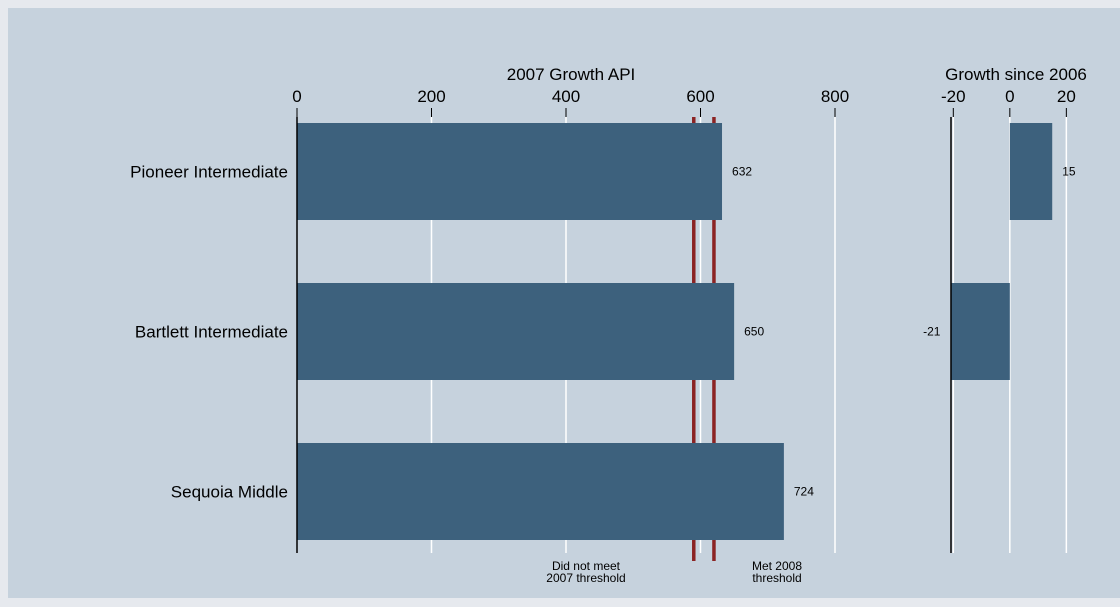  I want to click on data-label-0-1: 650, so click(754, 332).